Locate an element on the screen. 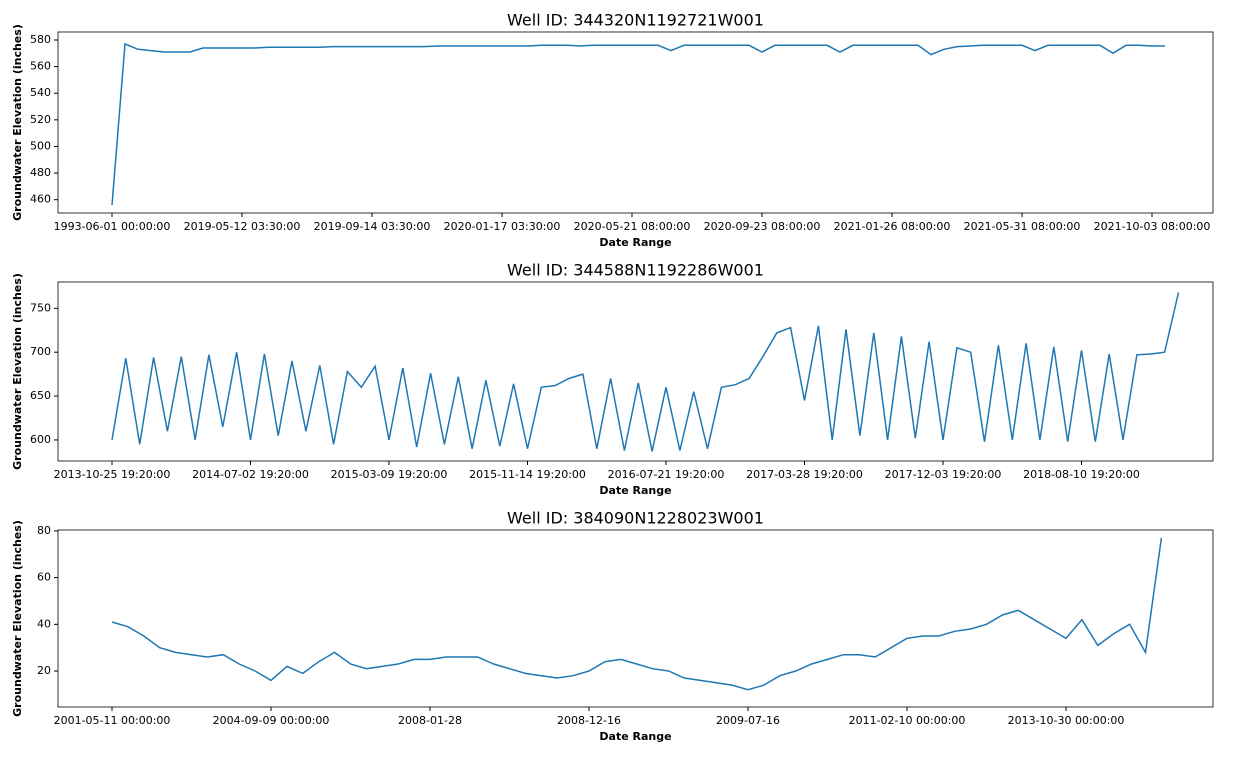 The image size is (1237, 758). chart-title: Well ID: 344588N1192286W001 is located at coordinates (635, 270).